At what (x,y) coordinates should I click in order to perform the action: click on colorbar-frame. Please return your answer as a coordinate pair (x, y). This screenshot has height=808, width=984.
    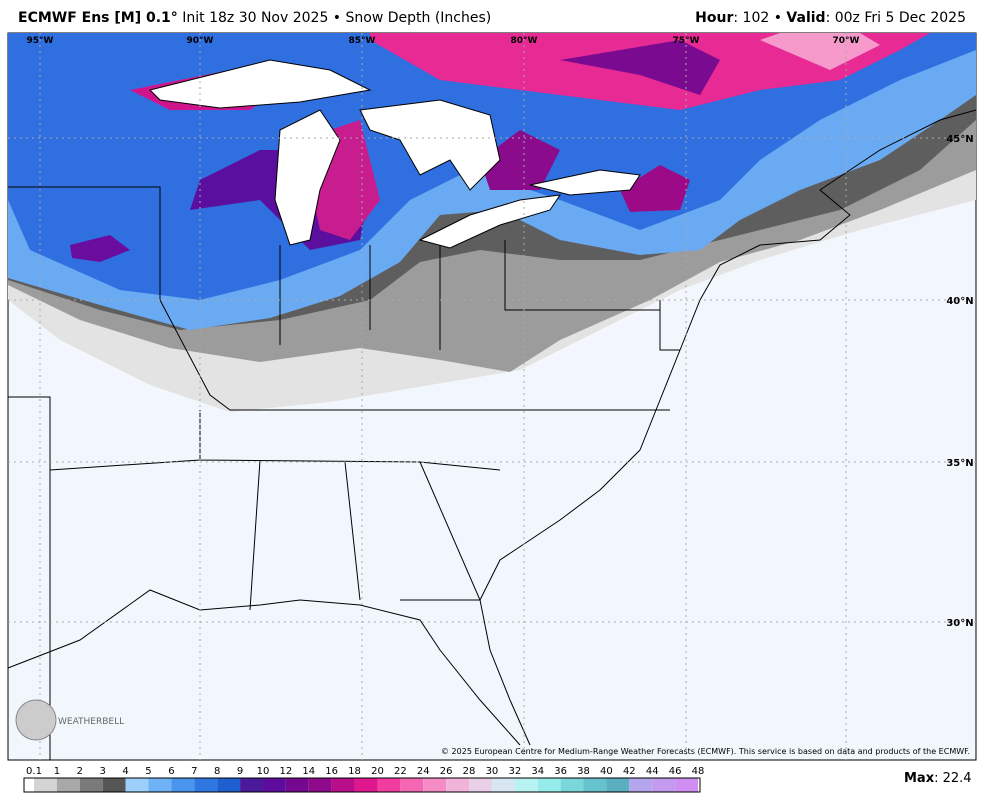
    Looking at the image, I should click on (362, 785).